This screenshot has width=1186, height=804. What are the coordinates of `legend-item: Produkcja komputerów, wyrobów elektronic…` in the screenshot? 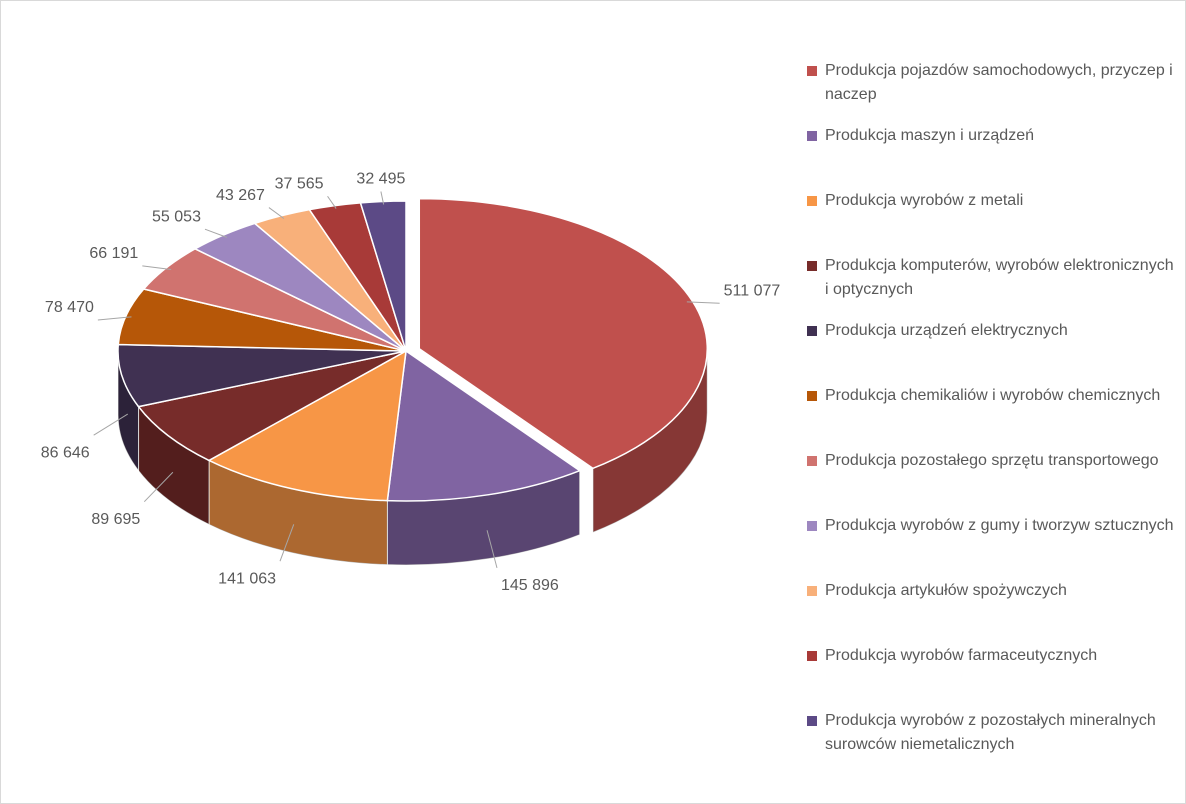 It's located at (992, 286).